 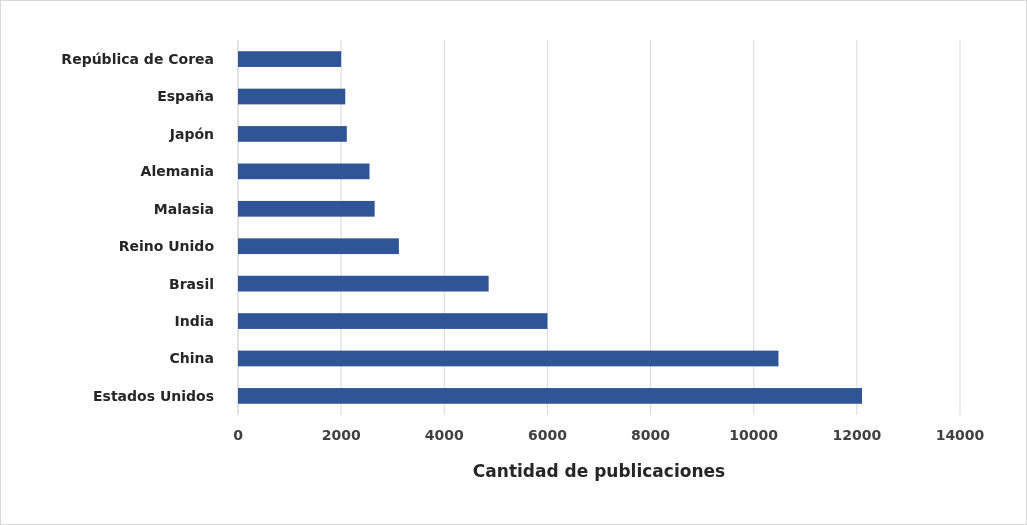 I want to click on x-tick-label: 6000, so click(x=547, y=435).